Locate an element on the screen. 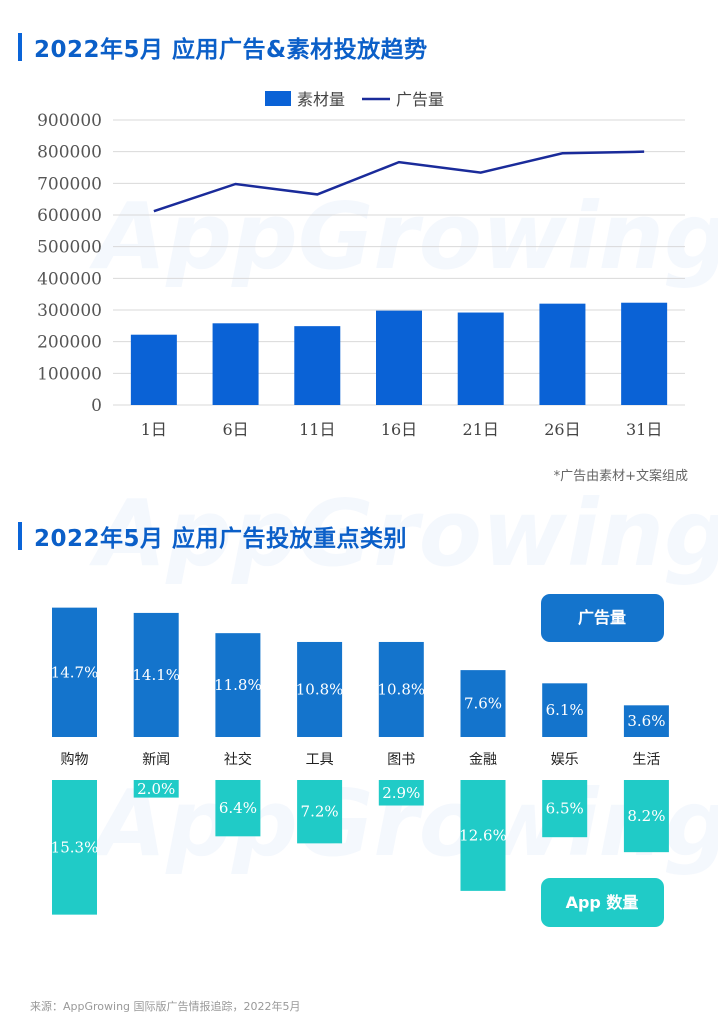  bar-label-ad-share: 11.8% is located at coordinates (238, 685).